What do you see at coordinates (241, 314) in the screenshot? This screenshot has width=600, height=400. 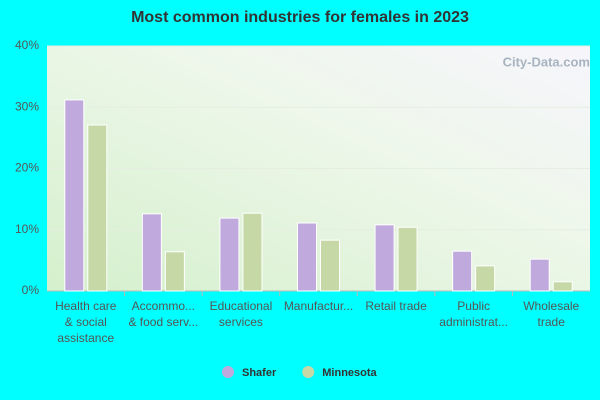 I see `x-tick-label: Educational services` at bounding box center [241, 314].